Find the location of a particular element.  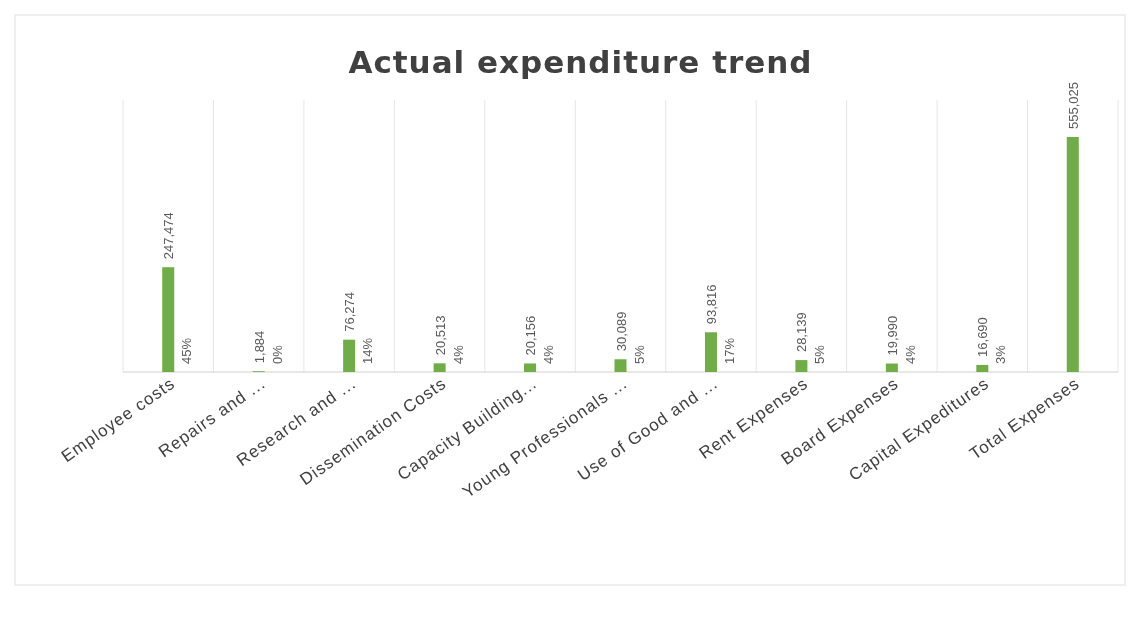

annotation: 3% is located at coordinates (1001, 354).